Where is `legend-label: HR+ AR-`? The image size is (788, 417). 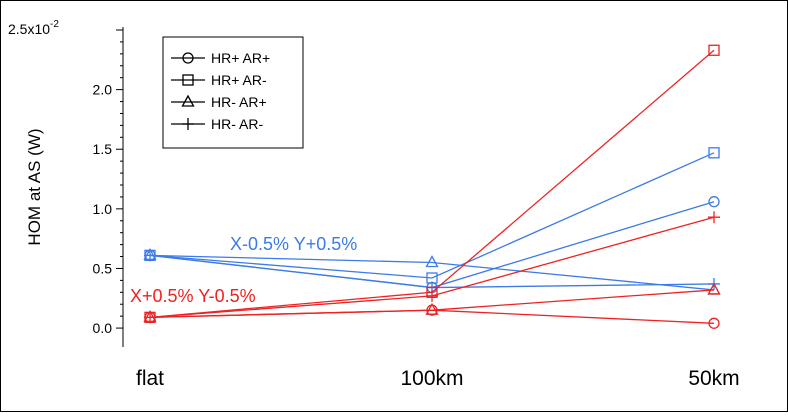 legend-label: HR+ AR- is located at coordinates (239, 80).